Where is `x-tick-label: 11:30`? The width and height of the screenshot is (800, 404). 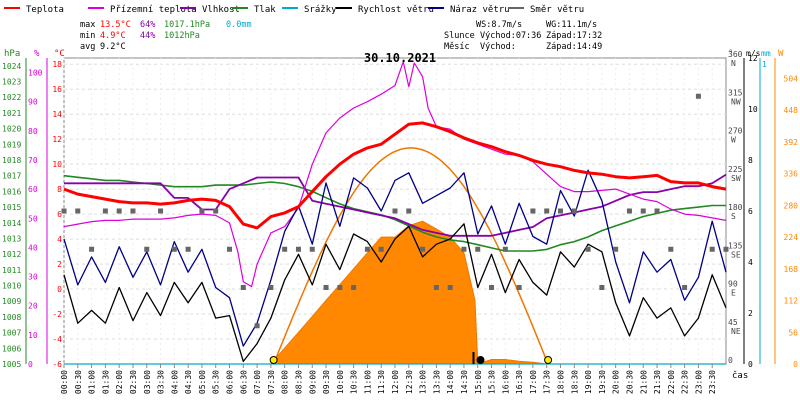
x-tick-label: 11:30 is located at coordinates (381, 382).